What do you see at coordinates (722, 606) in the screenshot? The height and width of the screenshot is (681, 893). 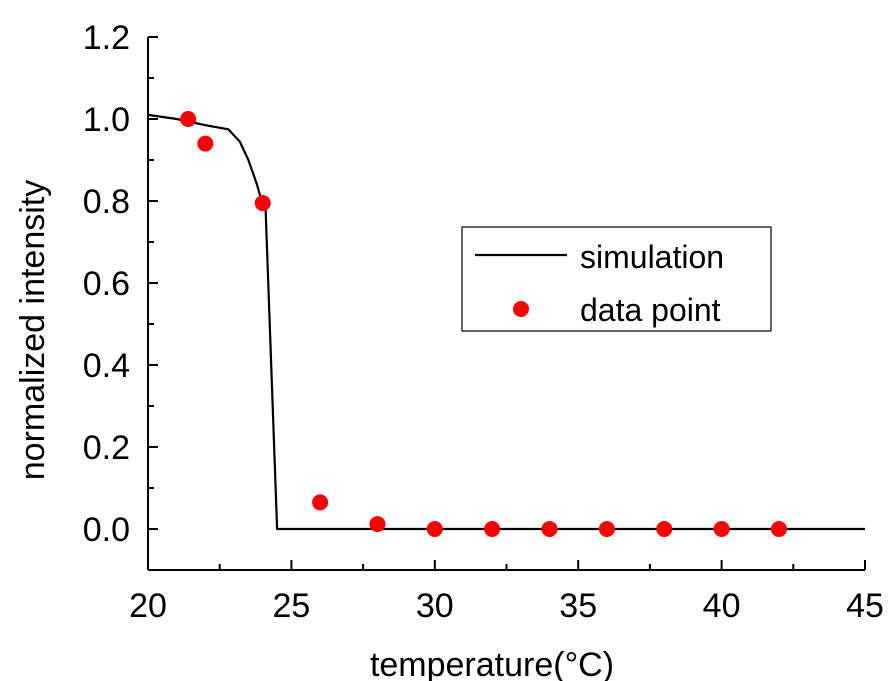 I see `x-tick-label: 40` at bounding box center [722, 606].